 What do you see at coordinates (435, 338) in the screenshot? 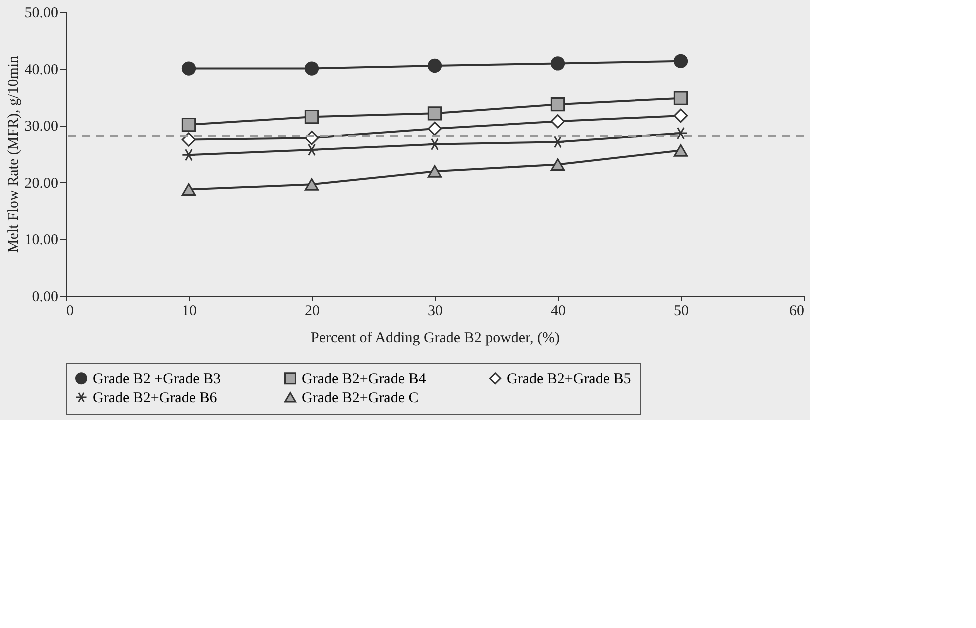
I see `x-axis-title: Percent of Adding Grade B2 powder, (%)` at bounding box center [435, 338].